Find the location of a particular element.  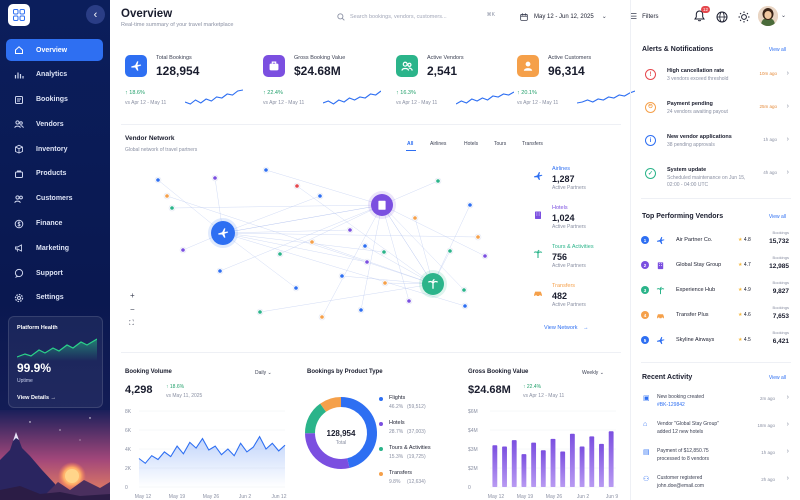

booking-volume-period-select: Daily ⌄ is located at coordinates (263, 373).